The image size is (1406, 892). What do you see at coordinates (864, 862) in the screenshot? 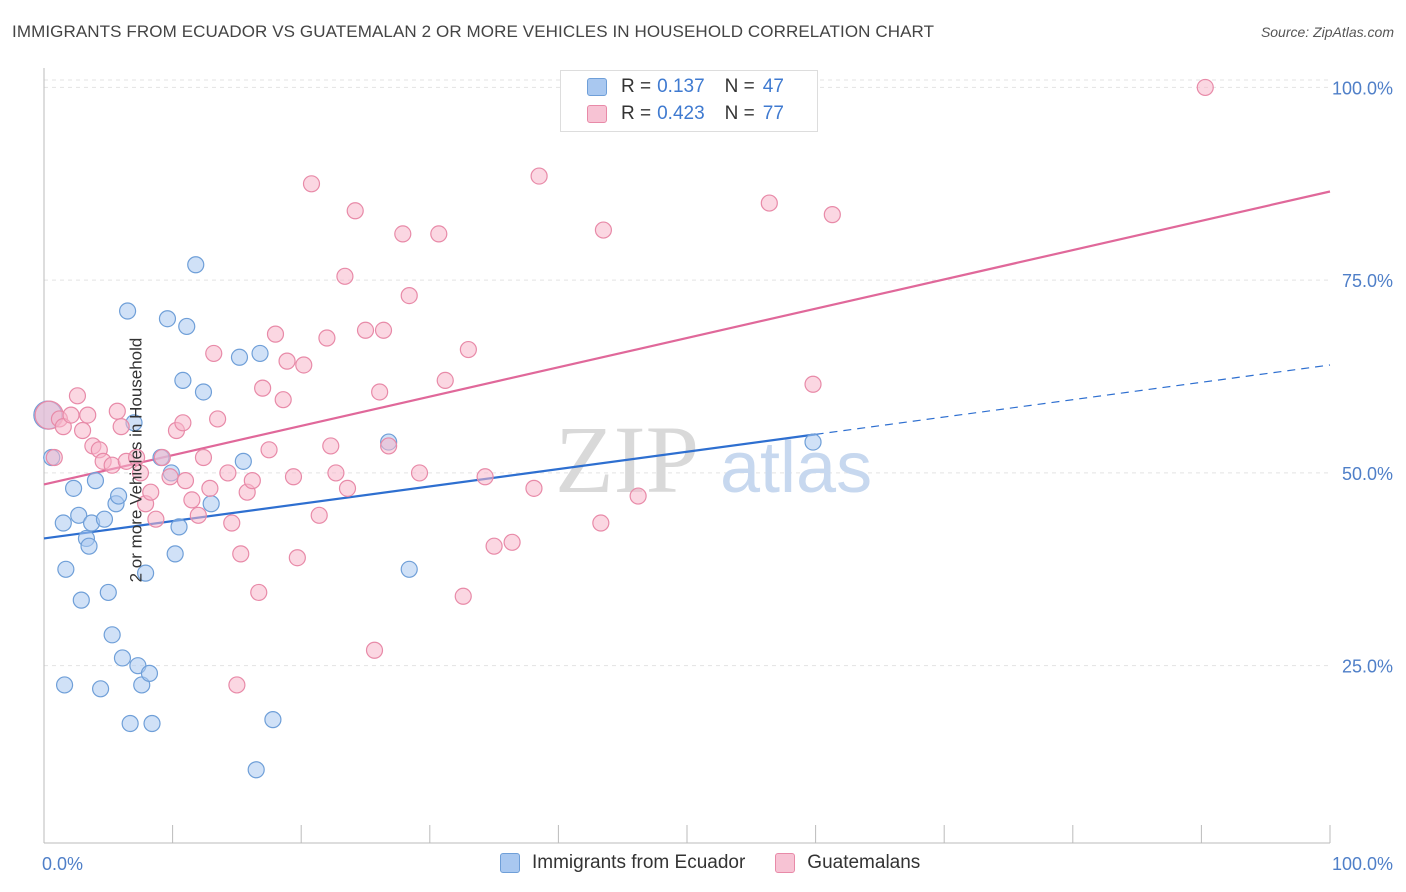
I see `bottom-legend-label-guatemalan: Guatemalans` at bounding box center [864, 862].